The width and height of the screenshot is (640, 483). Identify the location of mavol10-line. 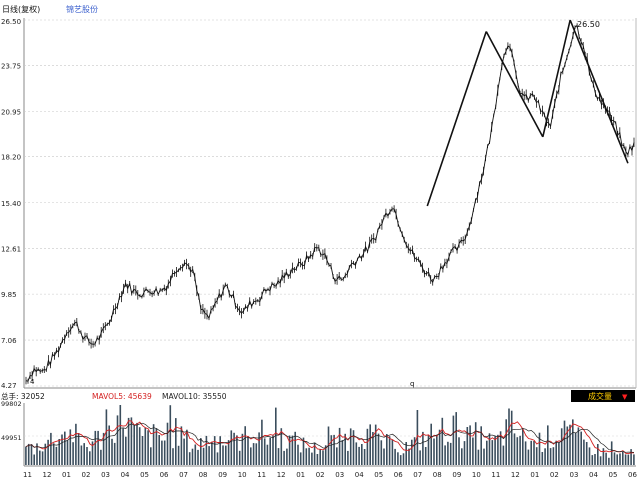
(330, 437).